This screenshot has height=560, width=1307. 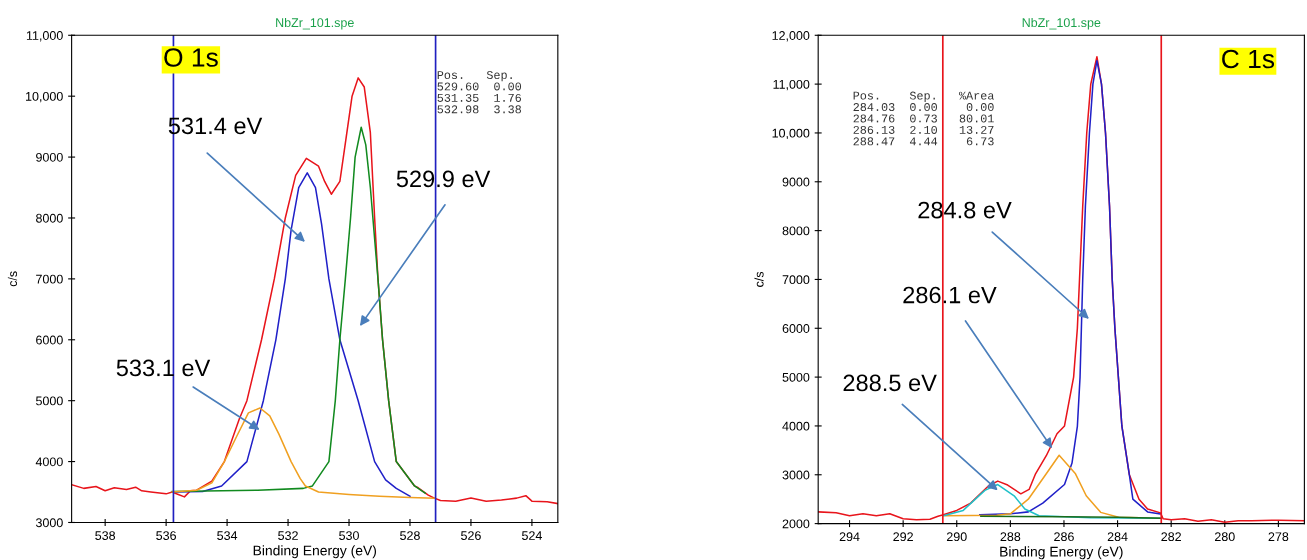 I want to click on y-tick-label: 2000, so click(x=796, y=524).